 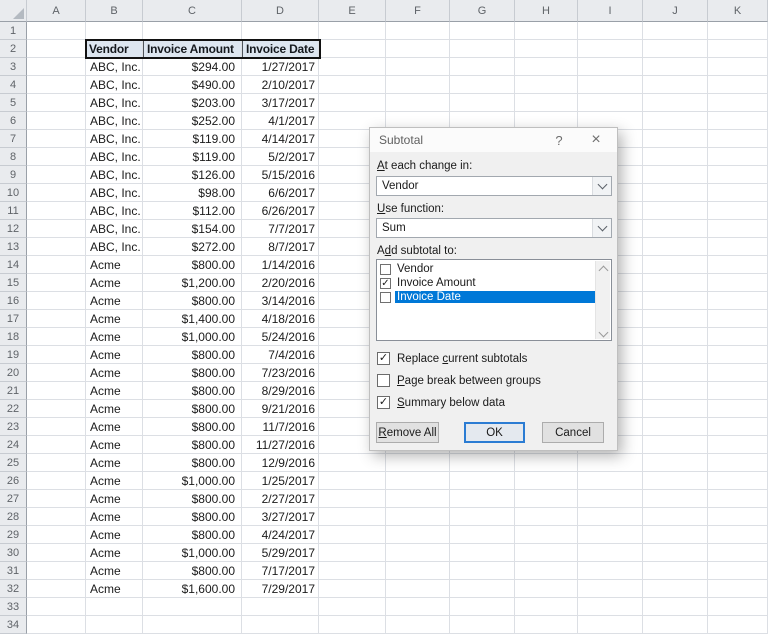 What do you see at coordinates (114, 427) in the screenshot?
I see `cell-B23: Acme` at bounding box center [114, 427].